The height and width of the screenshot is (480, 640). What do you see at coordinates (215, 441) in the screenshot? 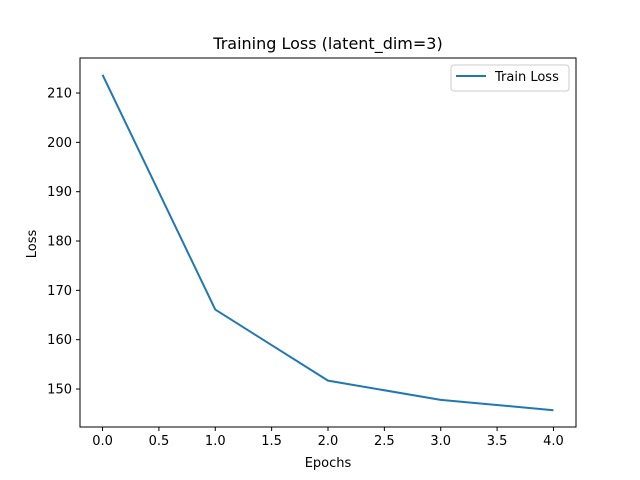
I see `x-tick-label: 1.0` at bounding box center [215, 441].